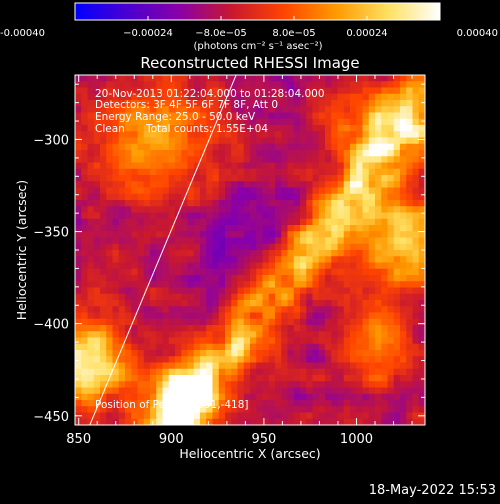 This screenshot has width=500, height=504. What do you see at coordinates (432, 490) in the screenshot?
I see `footer-date: 18-May-2022 15:53` at bounding box center [432, 490].